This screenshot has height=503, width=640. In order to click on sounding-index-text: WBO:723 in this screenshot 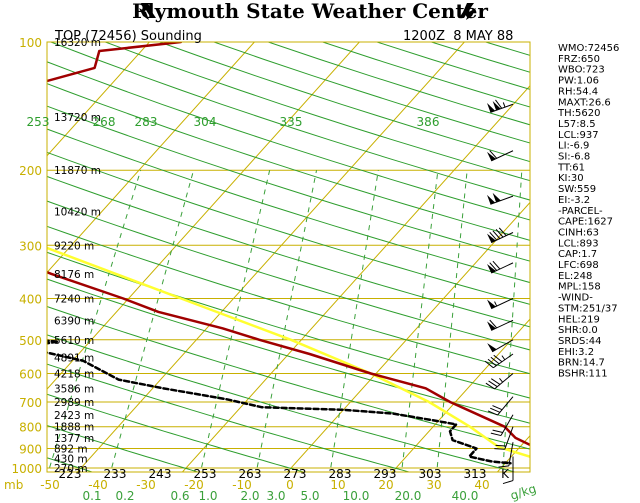, I will do `click(581, 70)`.